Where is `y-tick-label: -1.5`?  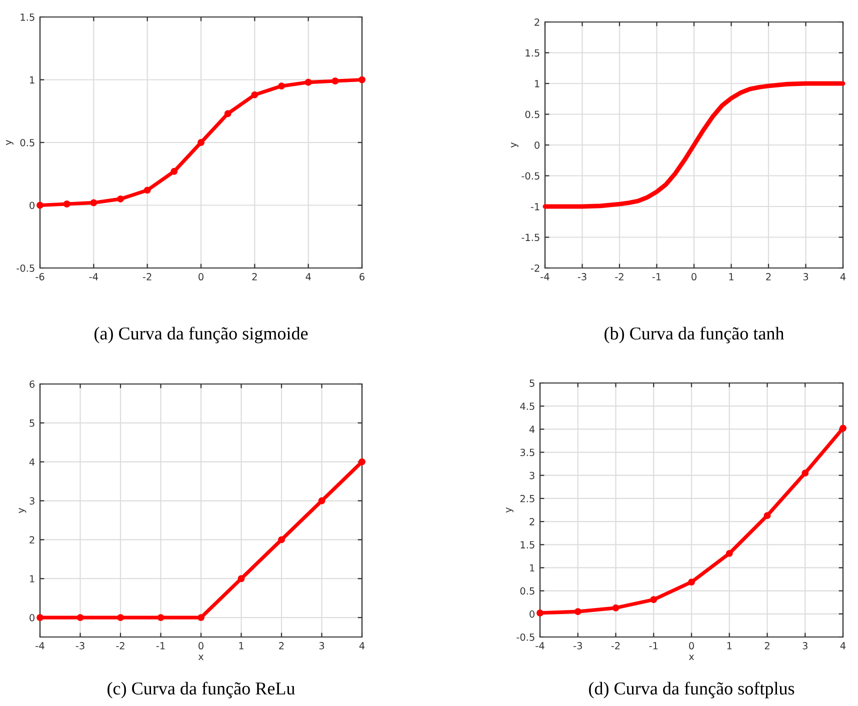 y-tick-label: -1.5 is located at coordinates (531, 238).